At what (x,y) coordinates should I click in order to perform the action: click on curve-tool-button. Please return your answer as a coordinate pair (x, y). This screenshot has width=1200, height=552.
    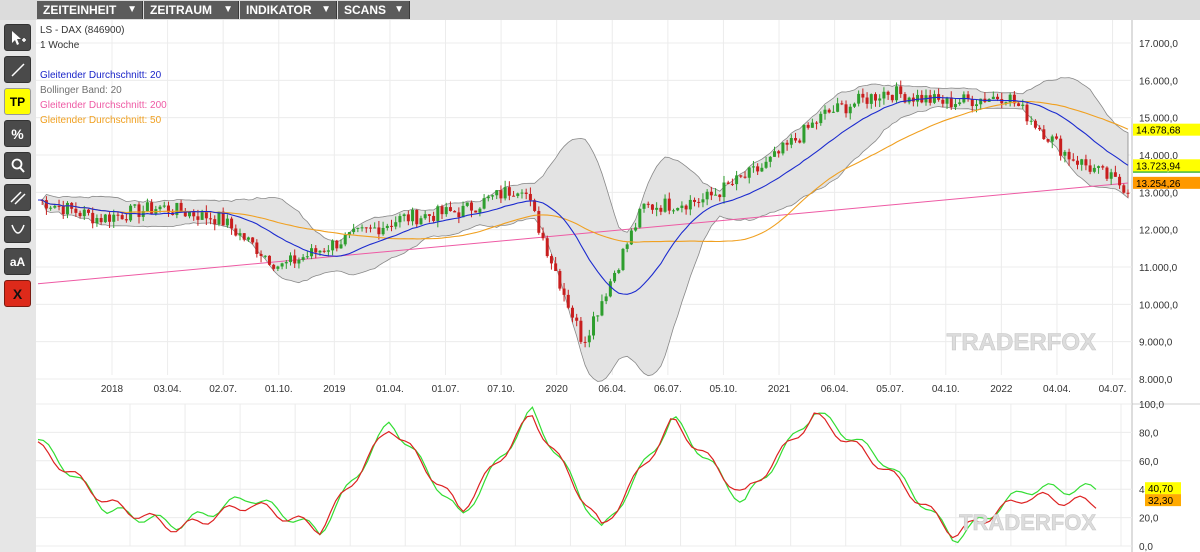
    Looking at the image, I should click on (17, 229).